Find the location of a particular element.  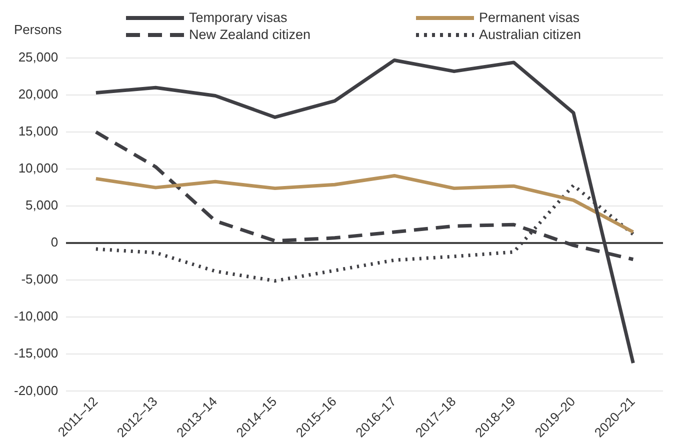

legend-label: New Zealand citizen is located at coordinates (250, 34).